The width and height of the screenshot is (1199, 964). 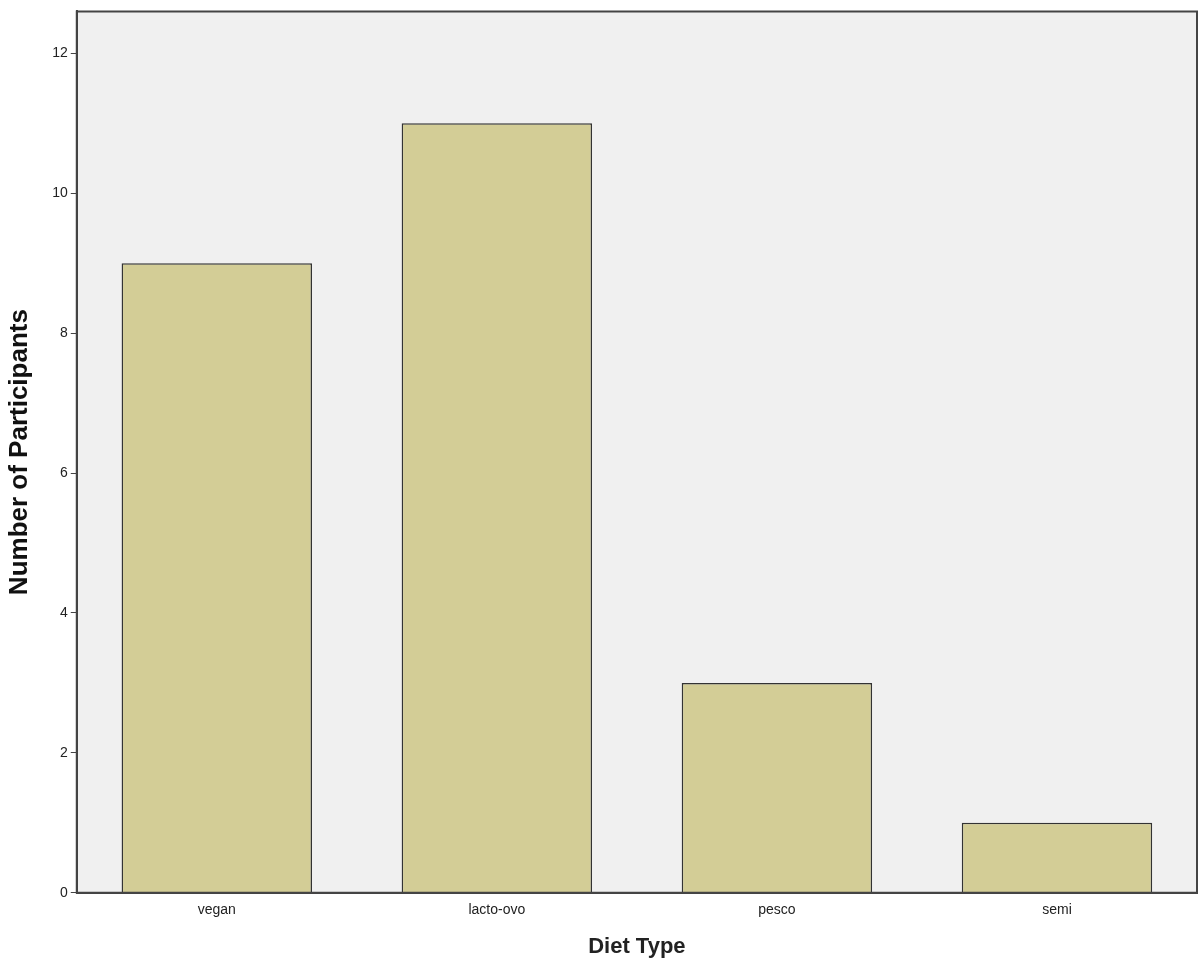 What do you see at coordinates (63, 332) in the screenshot?
I see `y-tick-label: 8` at bounding box center [63, 332].